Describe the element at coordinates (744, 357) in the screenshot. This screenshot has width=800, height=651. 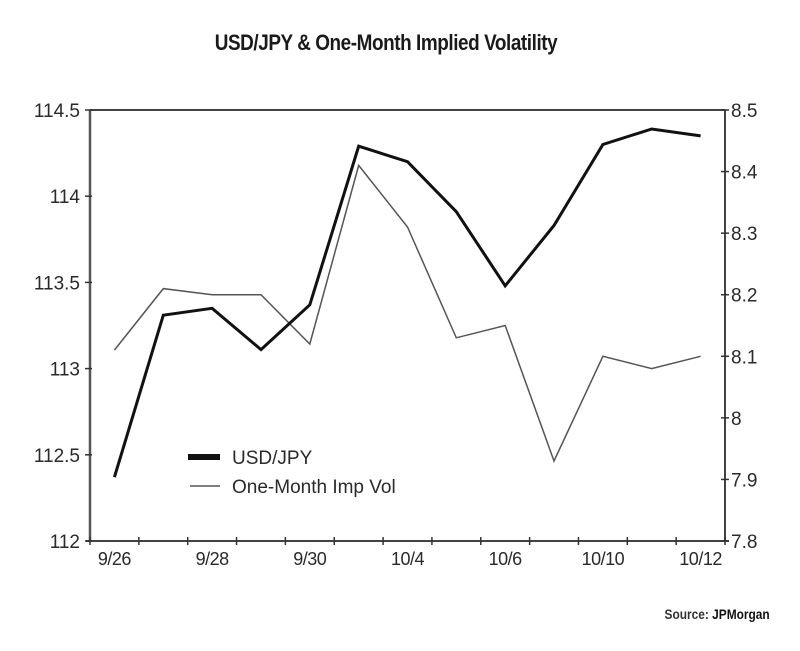
I see `right-tick-label: 8.1` at that location.